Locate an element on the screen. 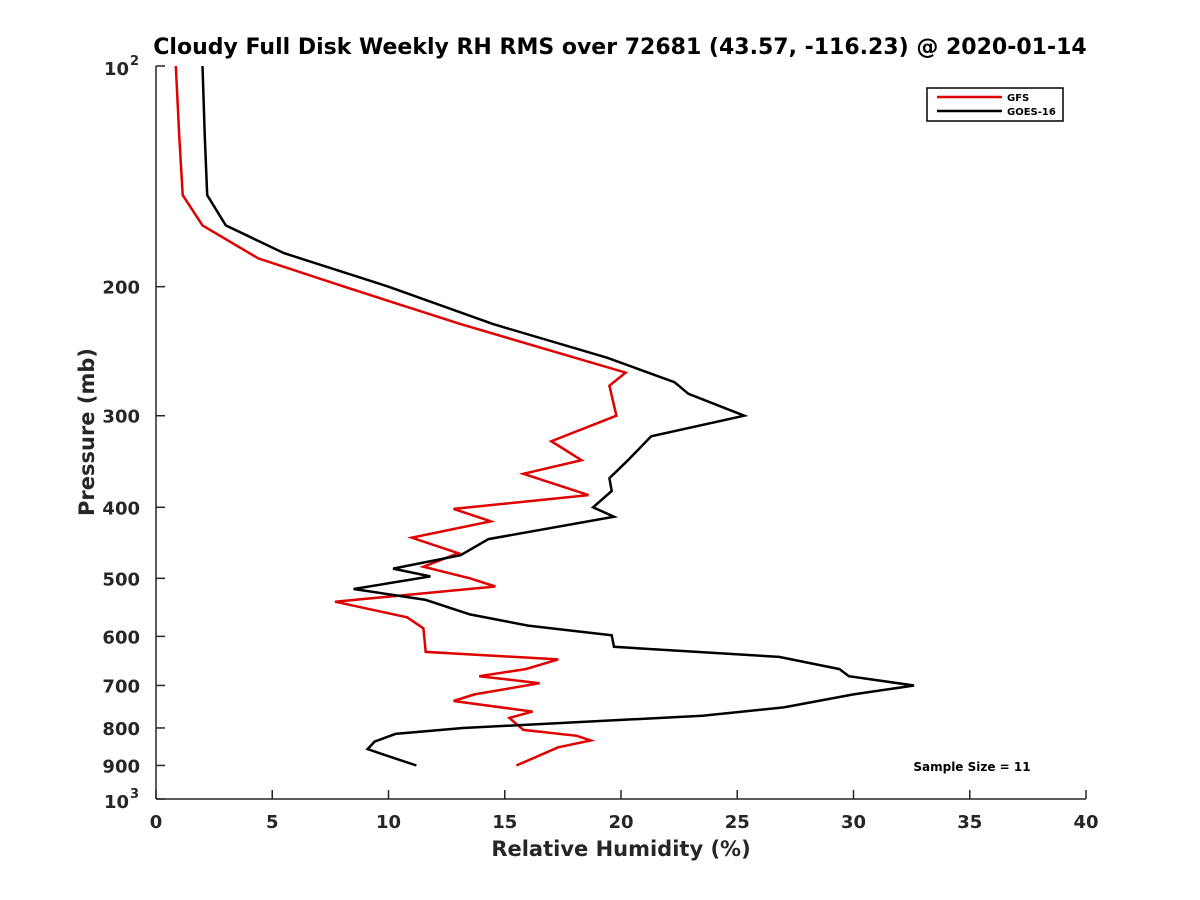 The height and width of the screenshot is (900, 1200). x-tick-label: 35 is located at coordinates (969, 822).